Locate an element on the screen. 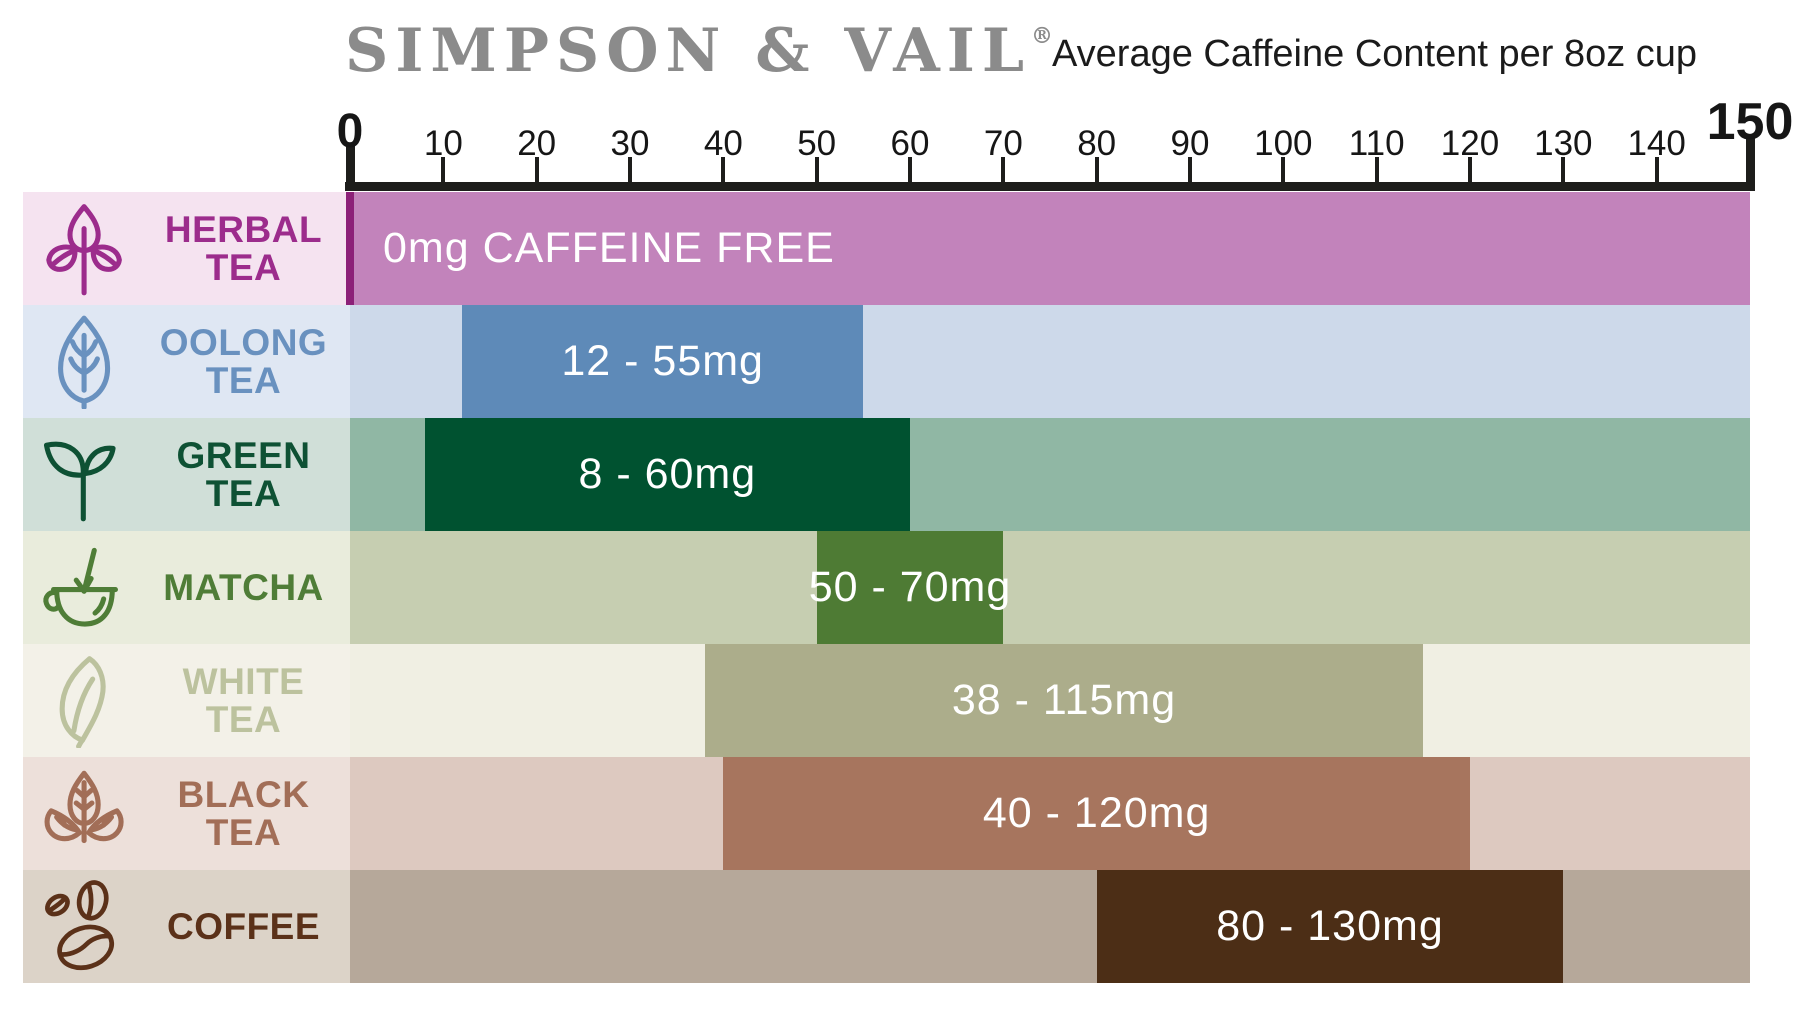 This screenshot has height=1013, width=1800. bar-value-label: 38 - 115mg is located at coordinates (1064, 700).